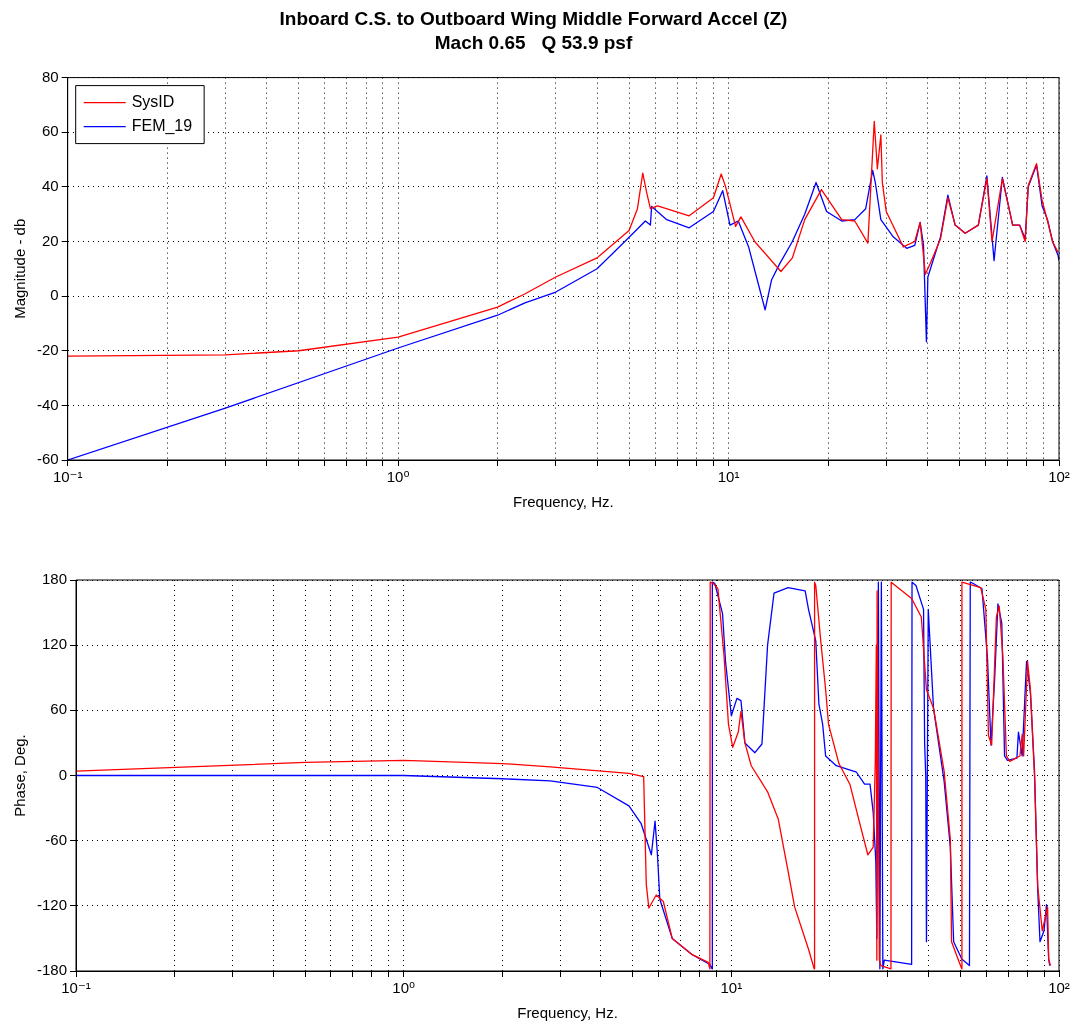  Describe the element at coordinates (50, 185) in the screenshot. I see `y-tick-label: 40` at that location.